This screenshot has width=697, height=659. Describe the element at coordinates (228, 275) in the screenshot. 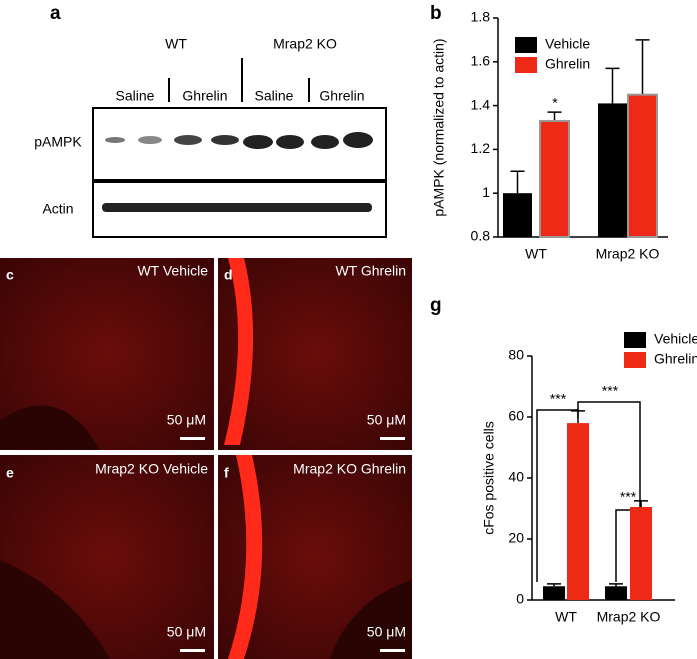

I see `panel-label: d` at that location.